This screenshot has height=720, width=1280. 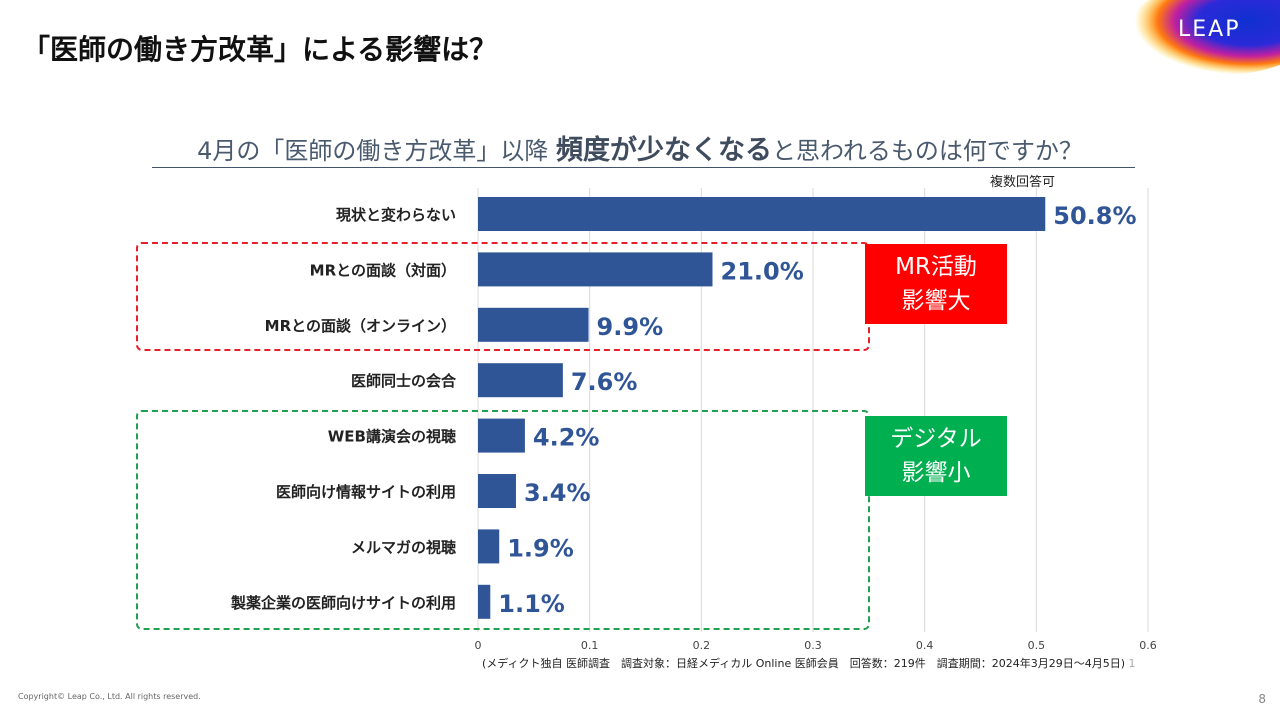 I want to click on subtitle-pre: 4月の「医師の働き方改革」以降, so click(x=377, y=151).